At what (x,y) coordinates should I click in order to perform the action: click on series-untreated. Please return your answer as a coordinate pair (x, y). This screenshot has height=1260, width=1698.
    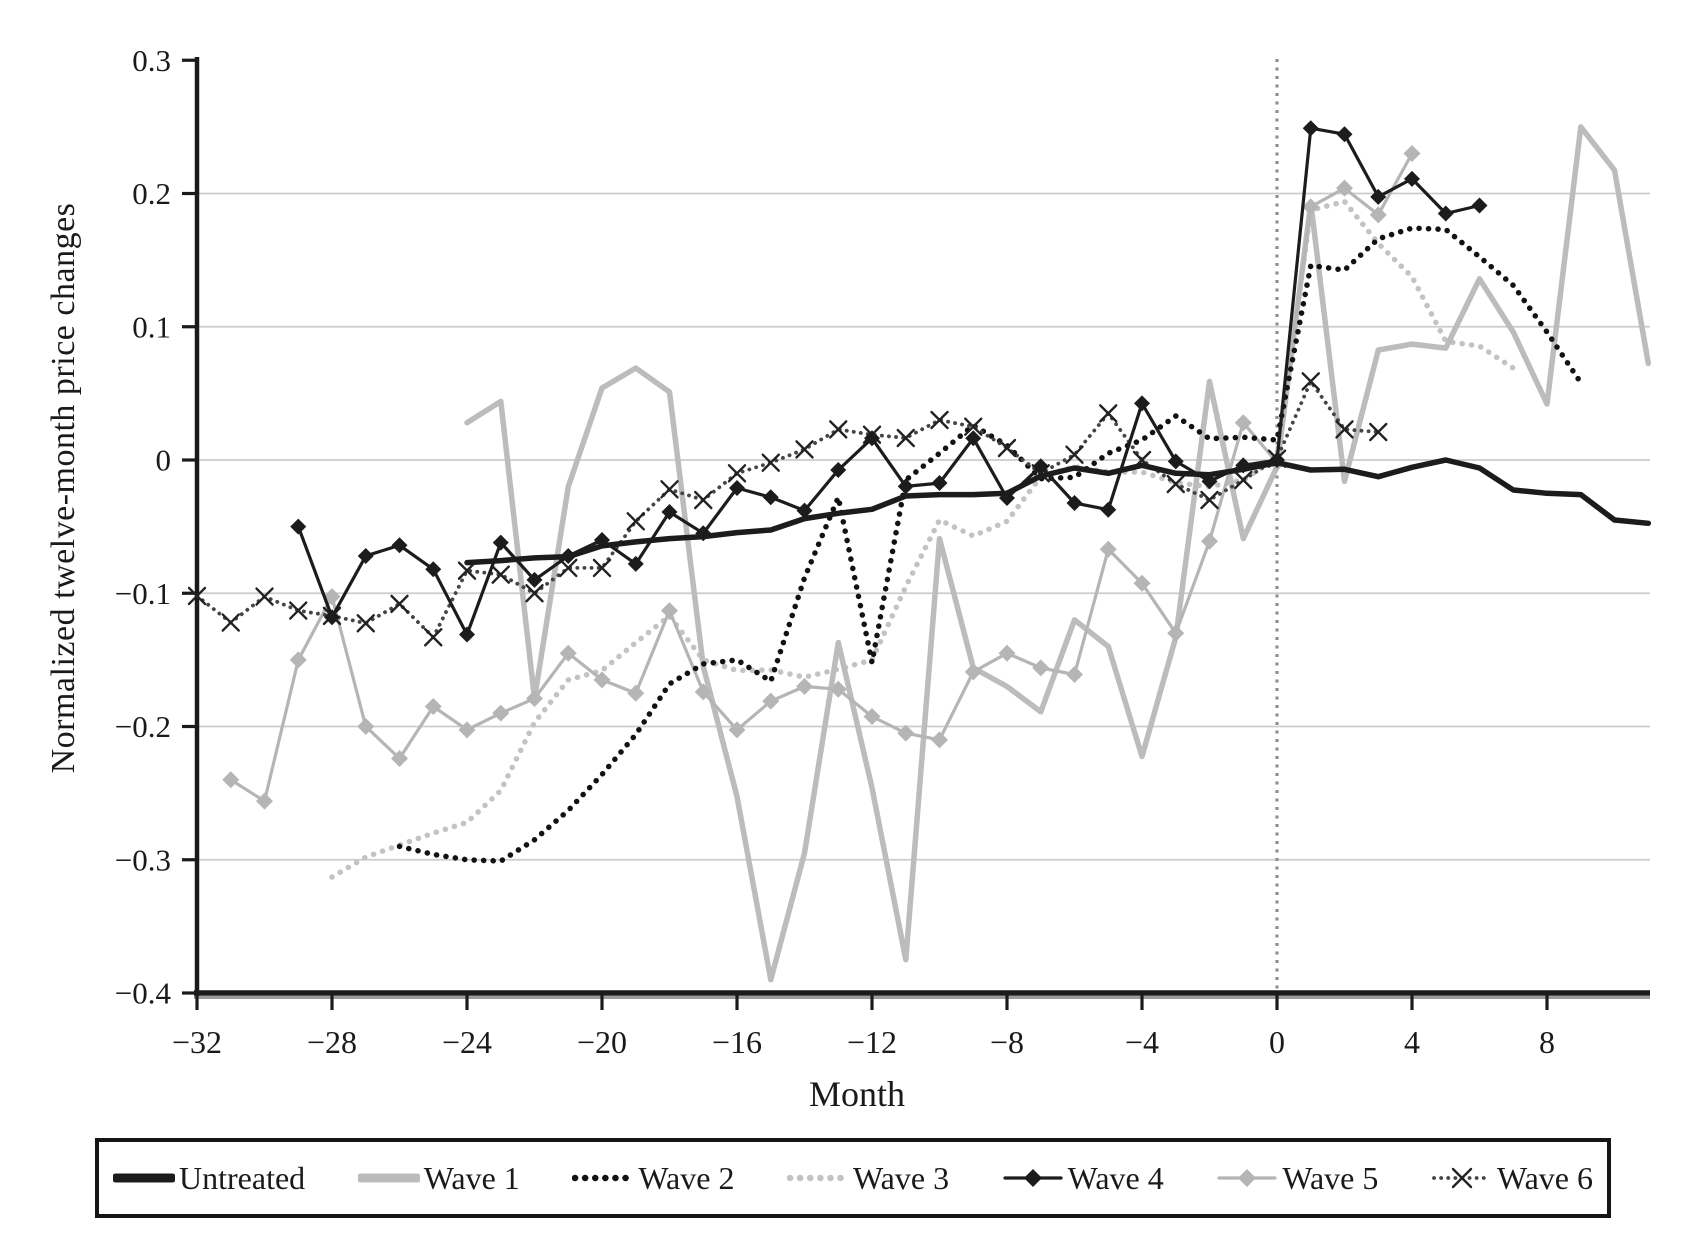
    Looking at the image, I should click on (1058, 511).